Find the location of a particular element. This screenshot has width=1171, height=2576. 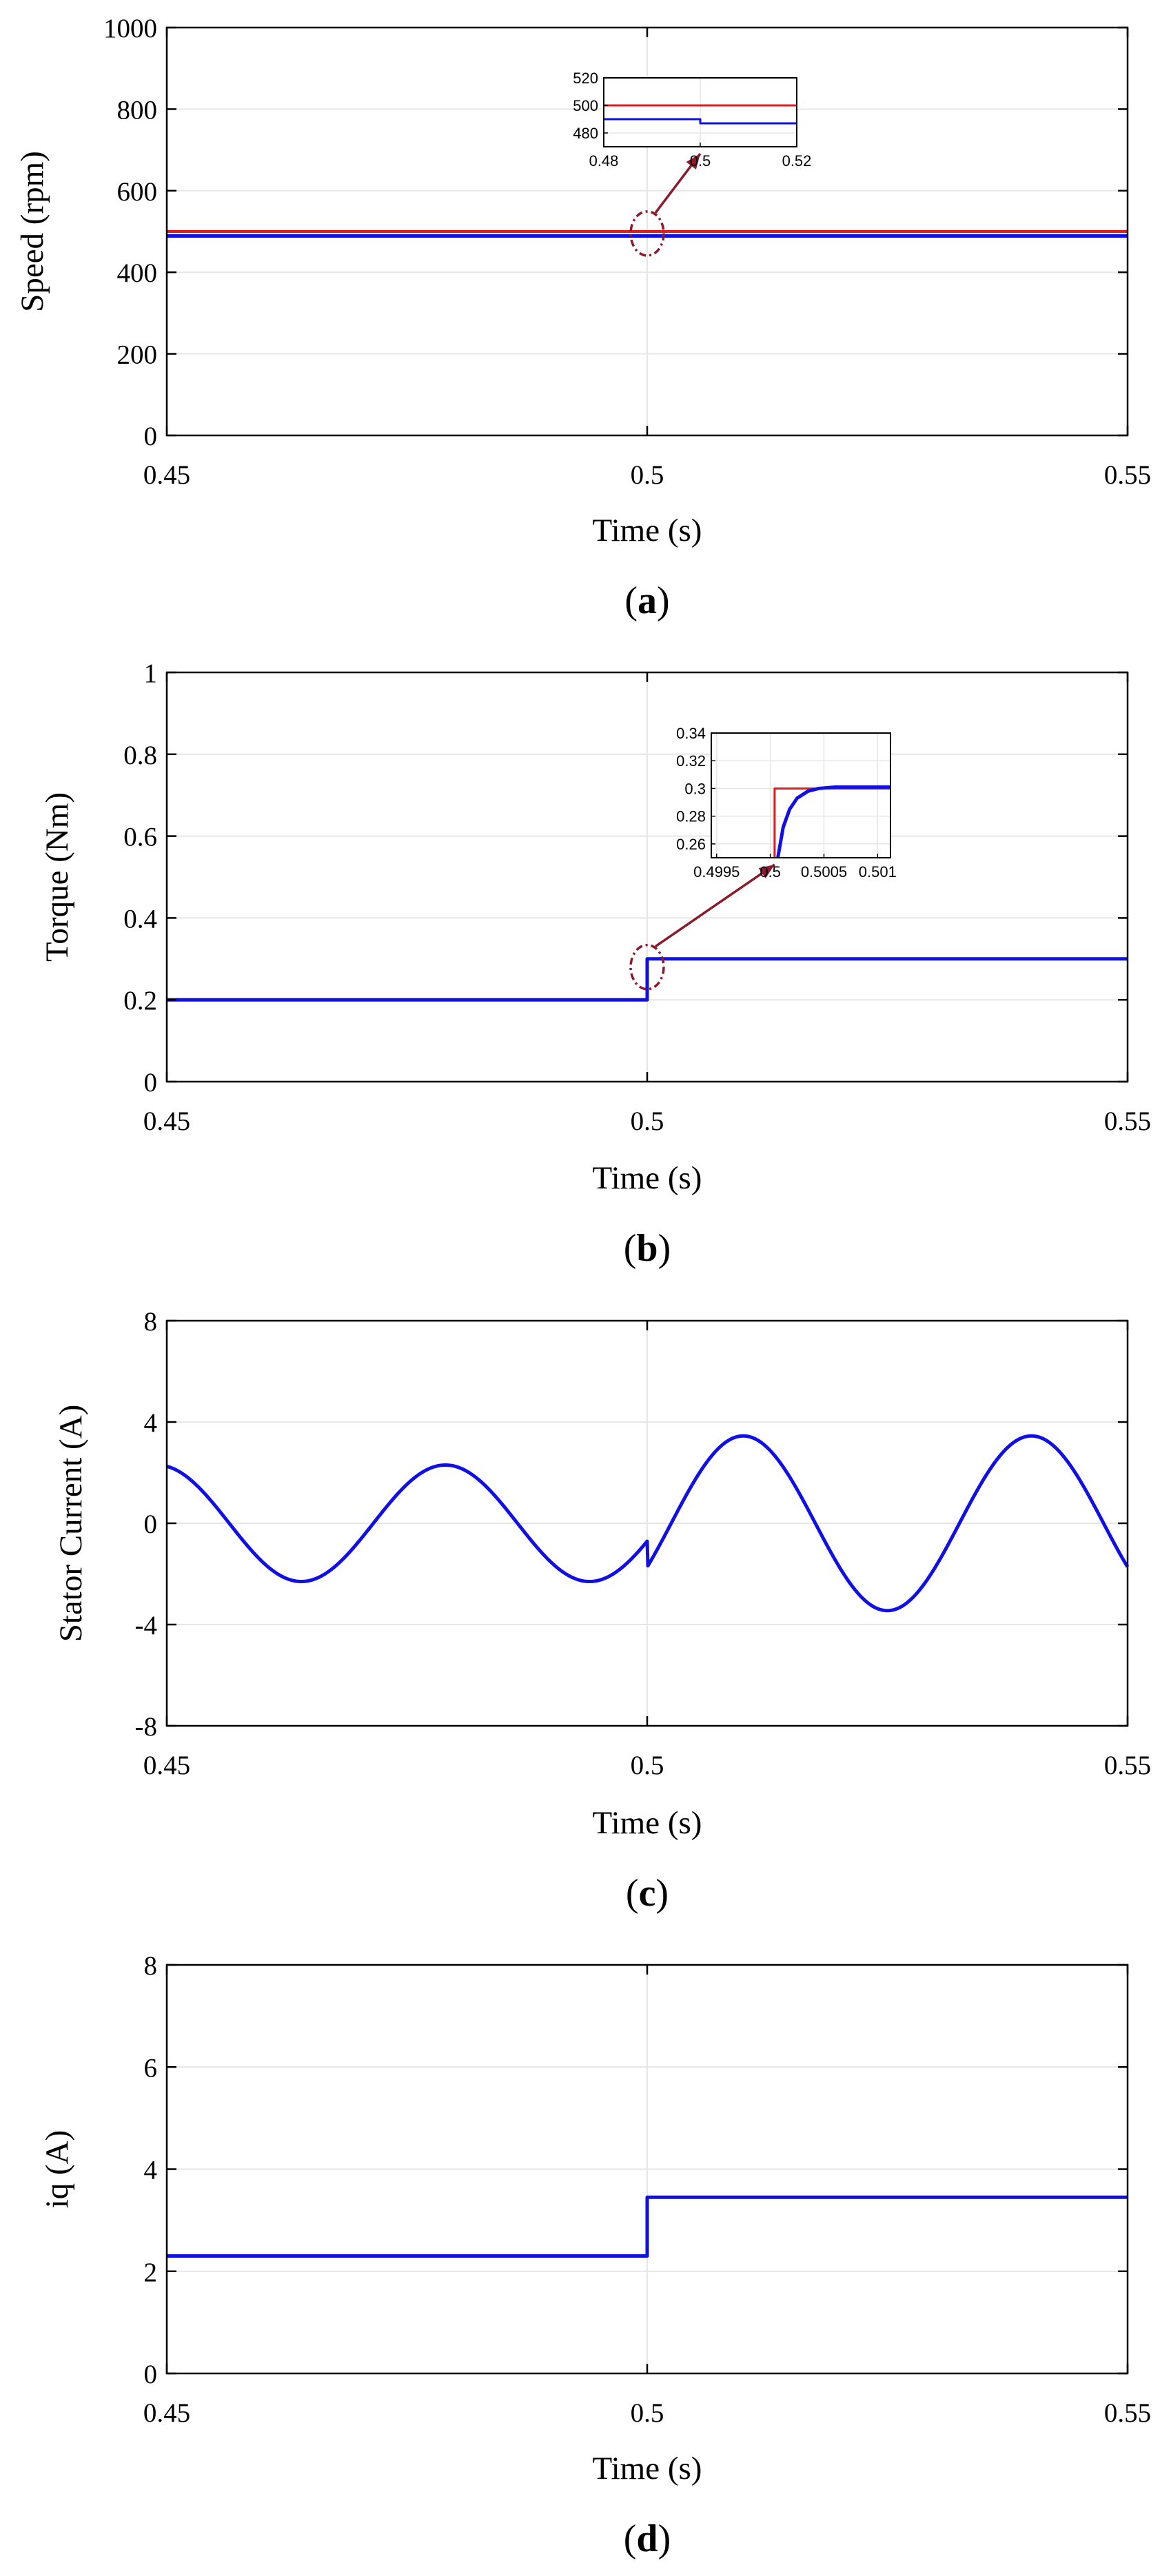

caption-letter: c is located at coordinates (647, 1893).